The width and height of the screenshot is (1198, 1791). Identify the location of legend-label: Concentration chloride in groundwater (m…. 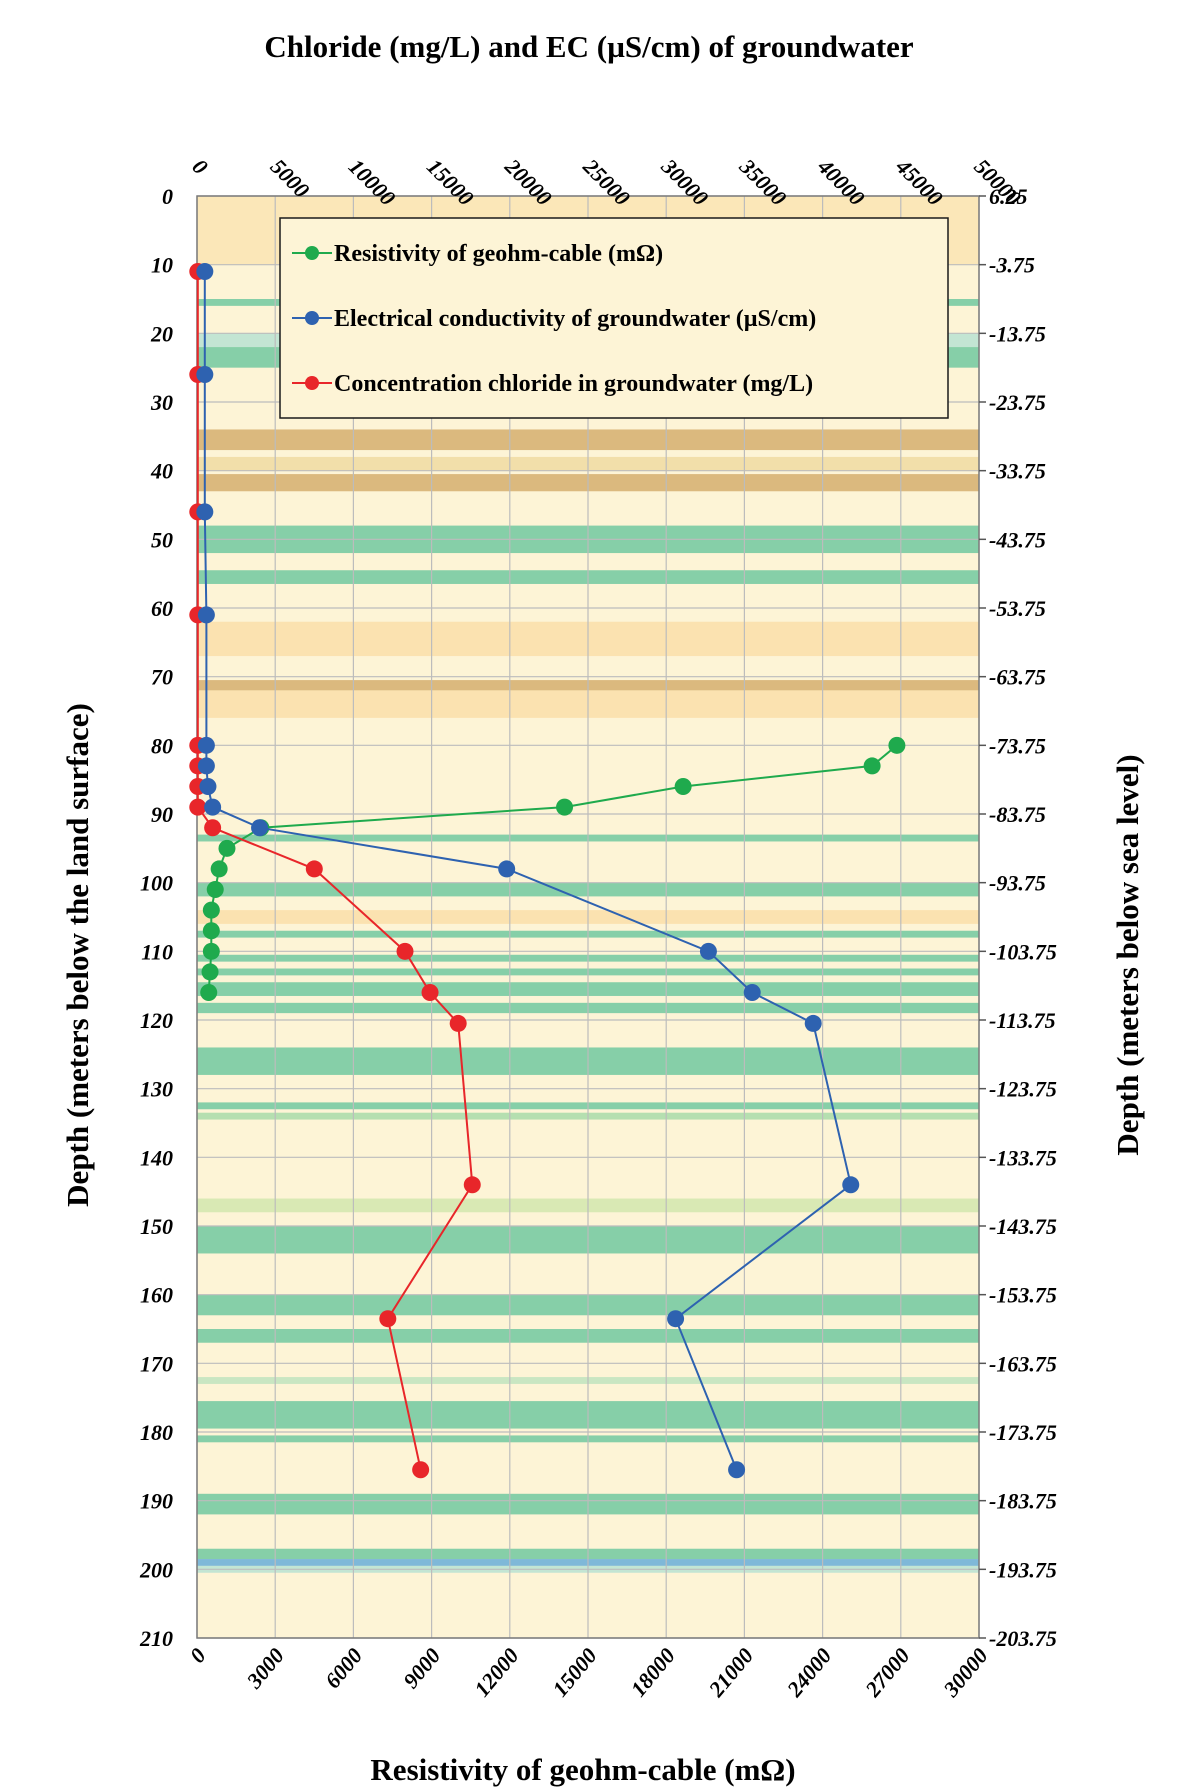
(573, 384).